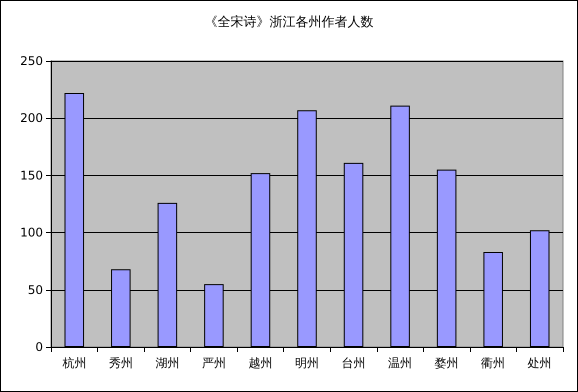 The width and height of the screenshot is (578, 392). I want to click on y-tick-label: 200, so click(31, 118).